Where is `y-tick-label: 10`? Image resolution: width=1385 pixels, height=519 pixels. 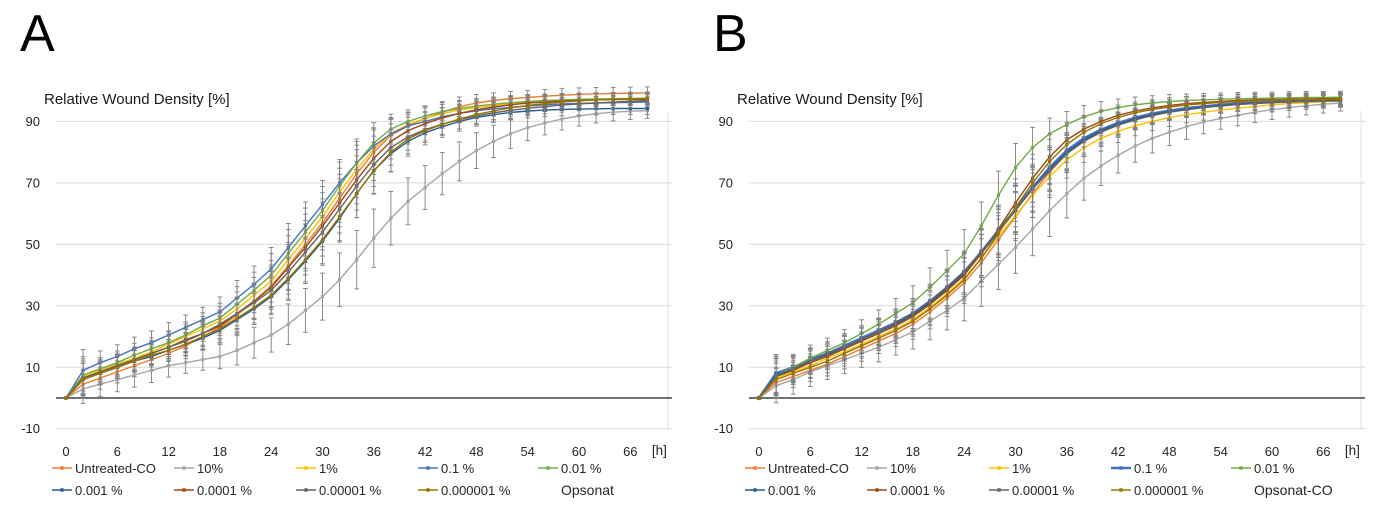 y-tick-label: 10 is located at coordinates (726, 367).